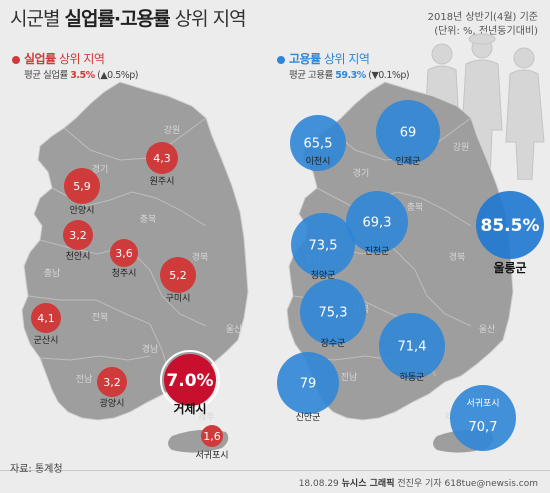  Describe the element at coordinates (308, 417) in the screenshot. I see `employment-region-name: 신안군` at that location.